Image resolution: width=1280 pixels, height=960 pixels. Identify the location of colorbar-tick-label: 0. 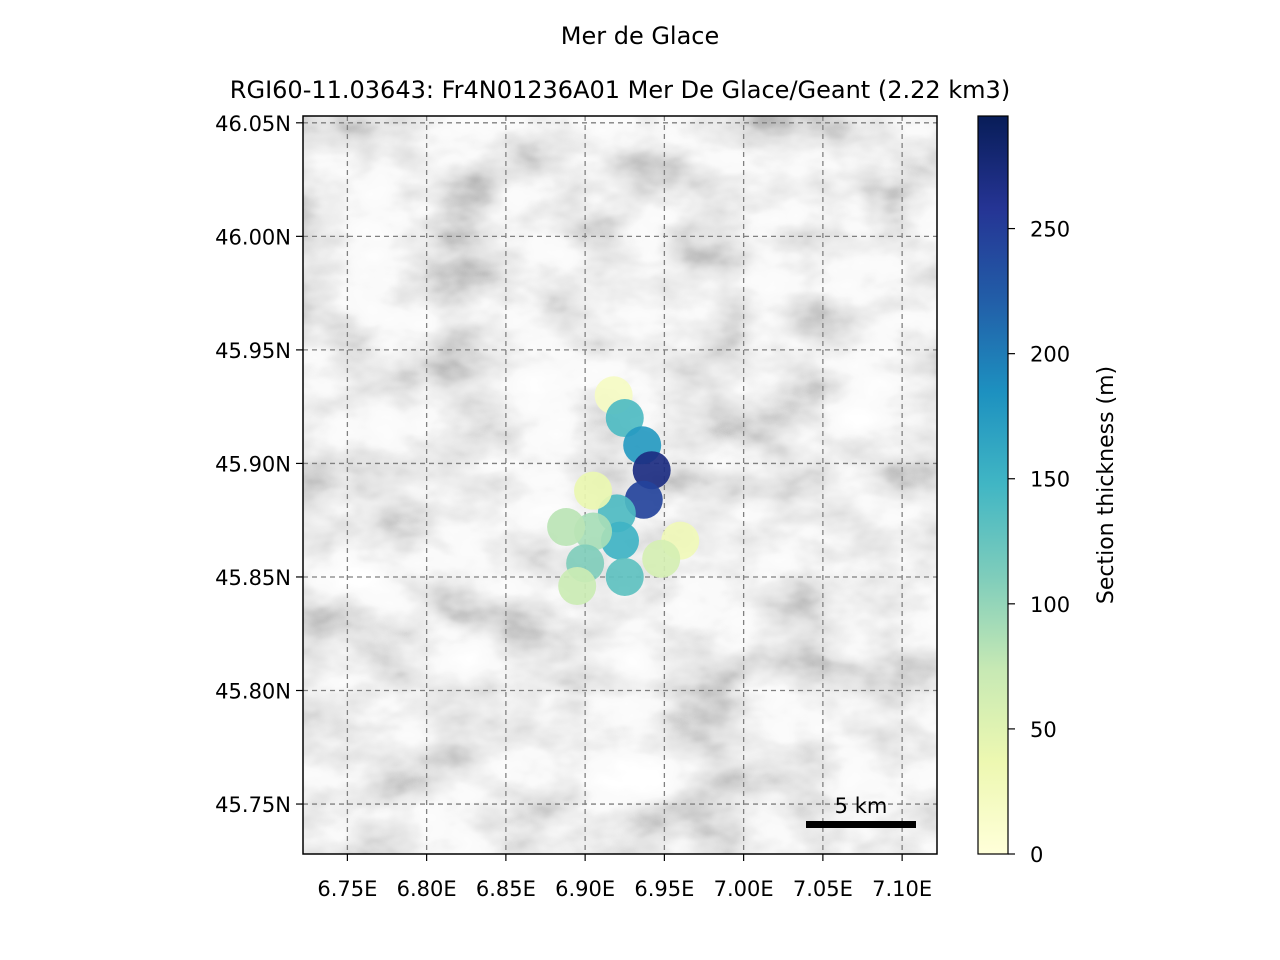
(1036, 855).